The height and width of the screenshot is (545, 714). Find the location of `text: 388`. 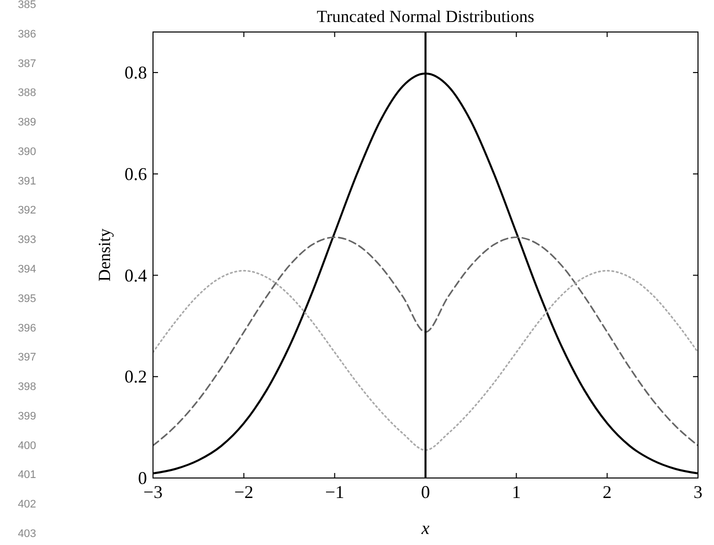

text: 388 is located at coordinates (27, 93).